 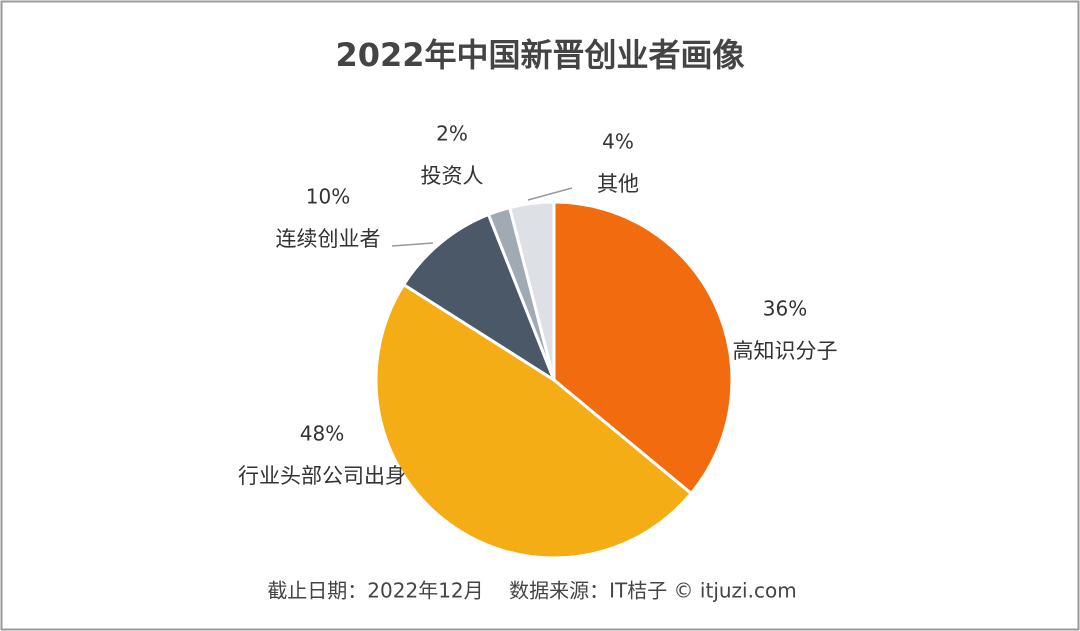 What do you see at coordinates (328, 239) in the screenshot?
I see `category-label: 连续创业者` at bounding box center [328, 239].